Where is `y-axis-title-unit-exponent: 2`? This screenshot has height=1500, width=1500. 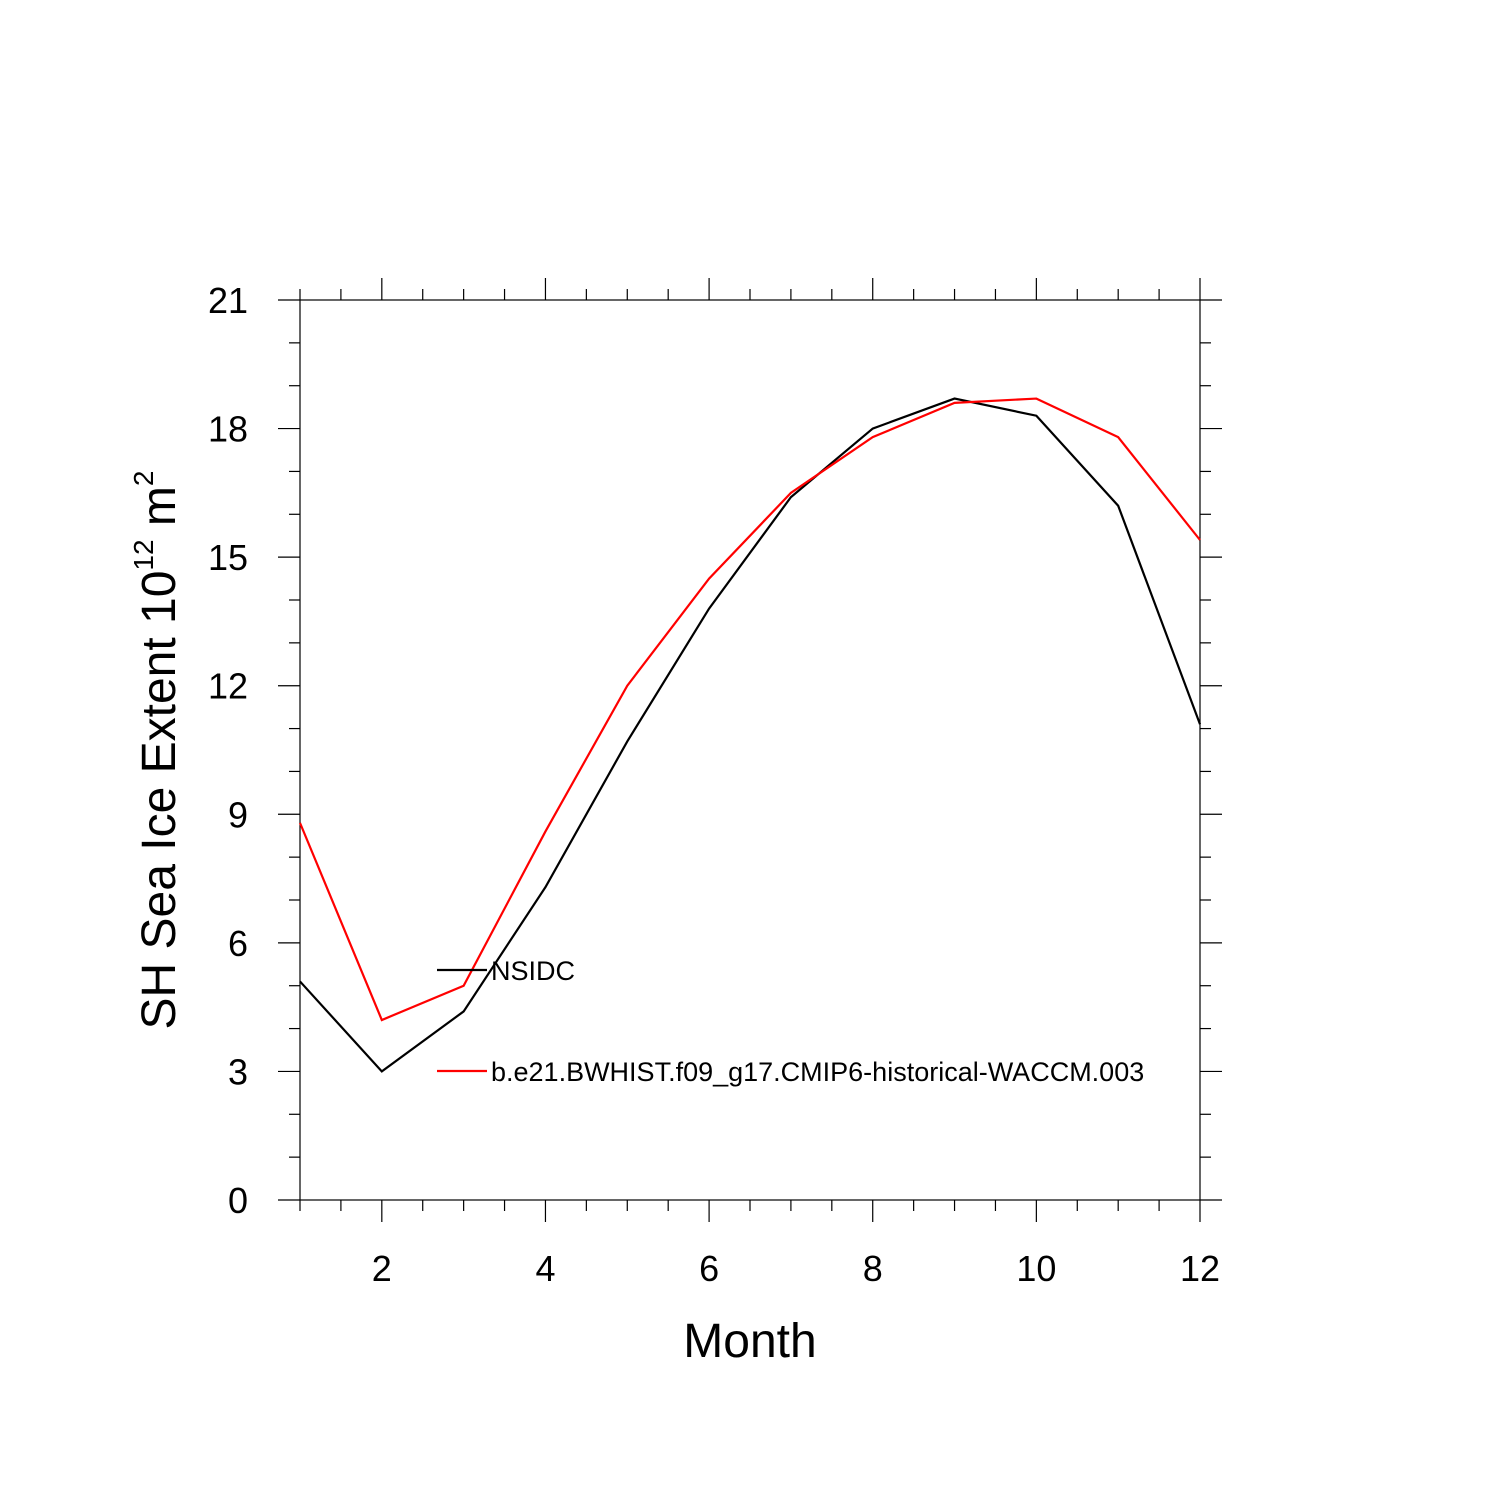 y-axis-title-unit-exponent: 2 is located at coordinates (143, 479).